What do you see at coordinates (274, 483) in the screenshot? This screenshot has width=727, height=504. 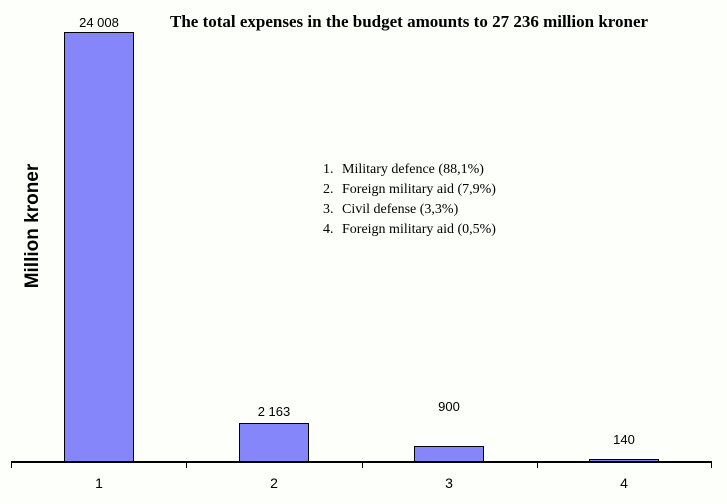 I see `x-axis-category-label: 2` at bounding box center [274, 483].